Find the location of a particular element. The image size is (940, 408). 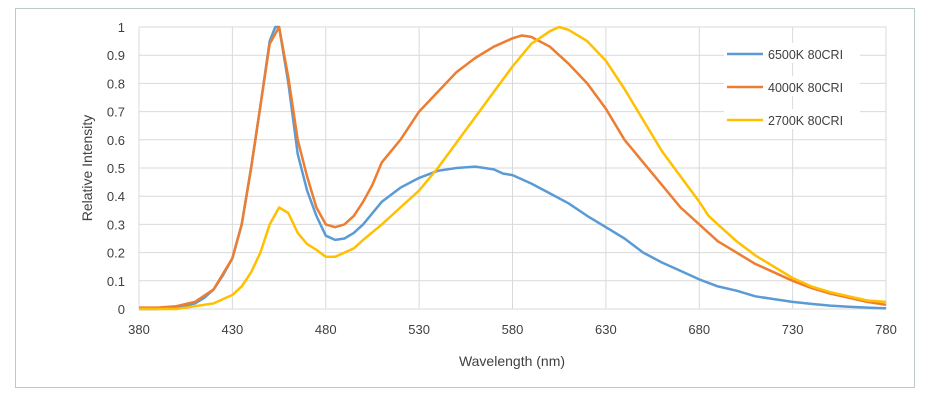

x-axis-label: Wavelength (nm) is located at coordinates (512, 361).